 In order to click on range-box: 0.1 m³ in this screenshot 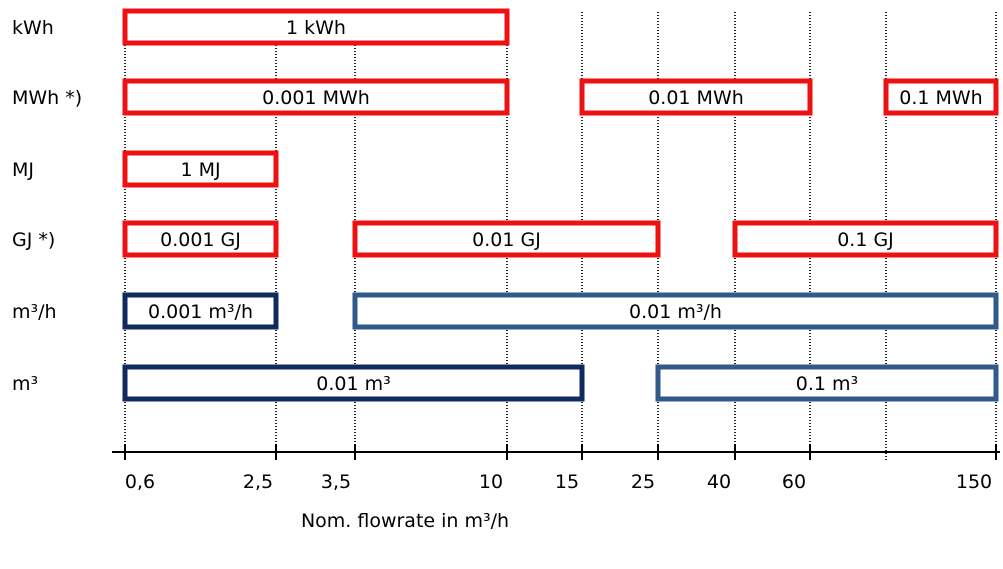, I will do `click(827, 383)`.